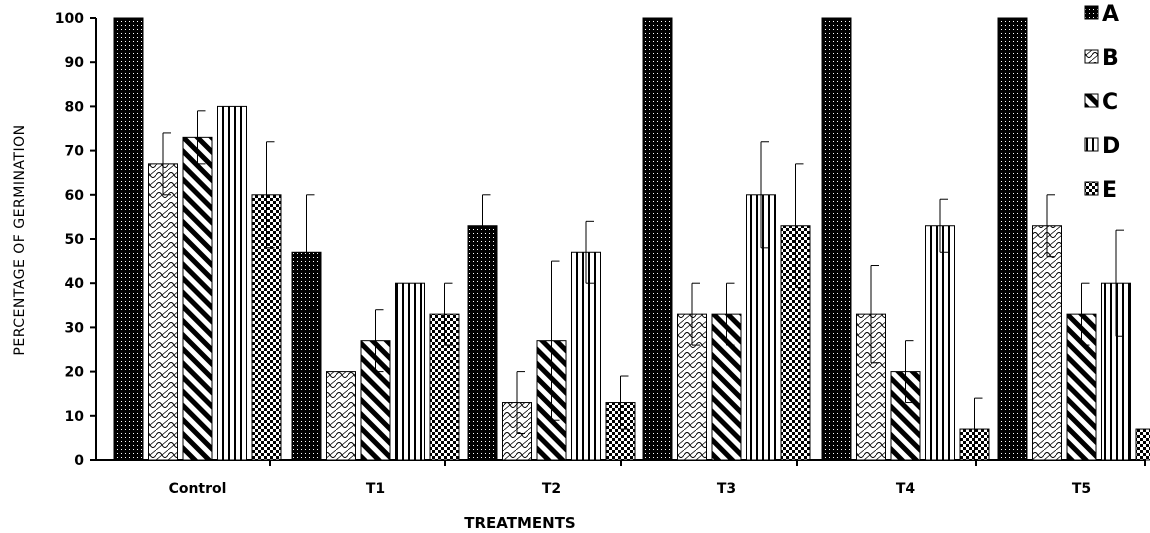 The height and width of the screenshot is (533, 1150). What do you see at coordinates (906, 489) in the screenshot?
I see `x-tick-label: T4` at bounding box center [906, 489].